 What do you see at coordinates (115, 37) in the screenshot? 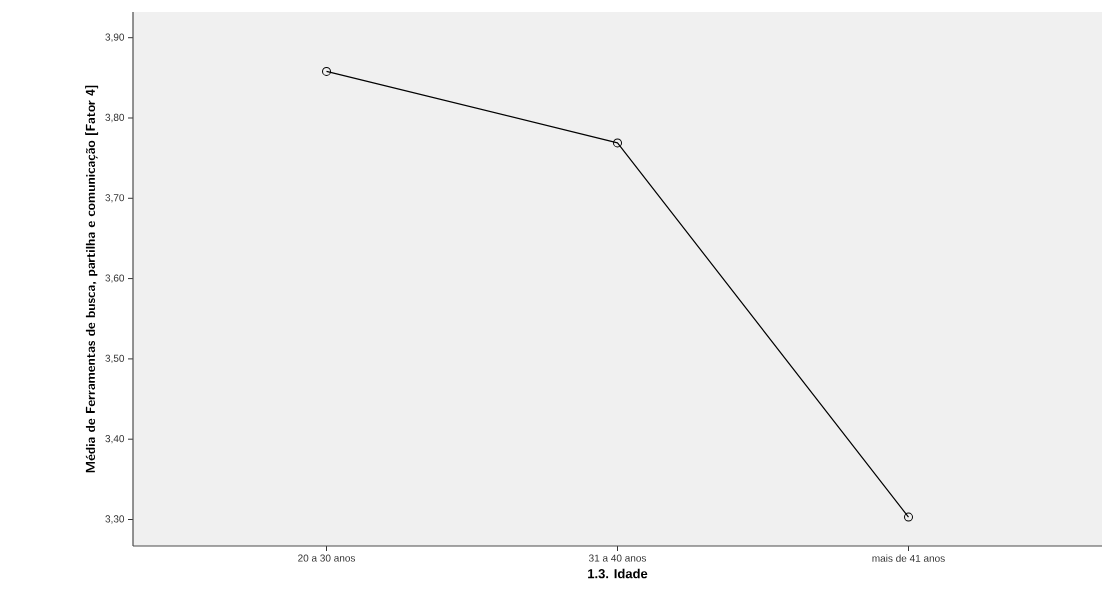
I see `y-tick-label: 3,90` at bounding box center [115, 37].